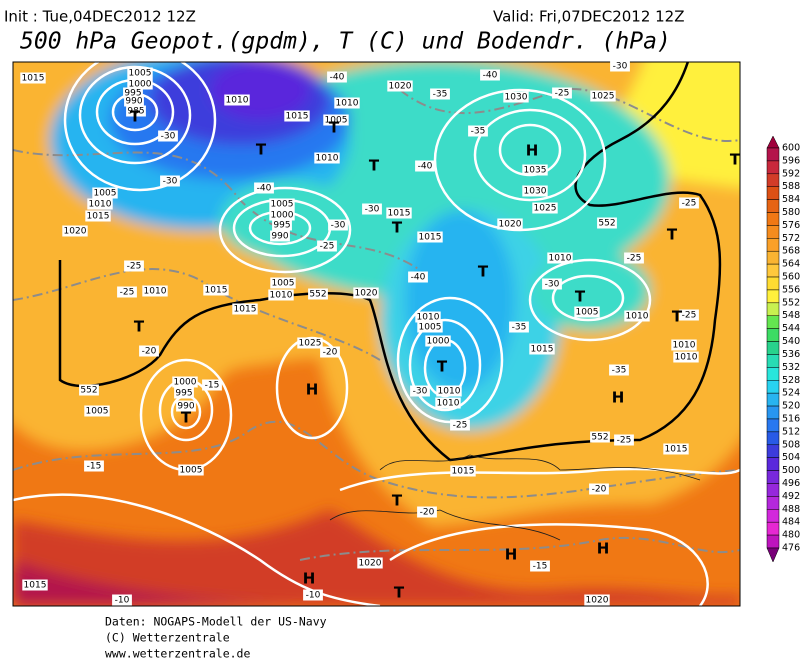 This screenshot has height=671, width=812. I want to click on footer-line: www.wetterzentrale.de, so click(177, 654).